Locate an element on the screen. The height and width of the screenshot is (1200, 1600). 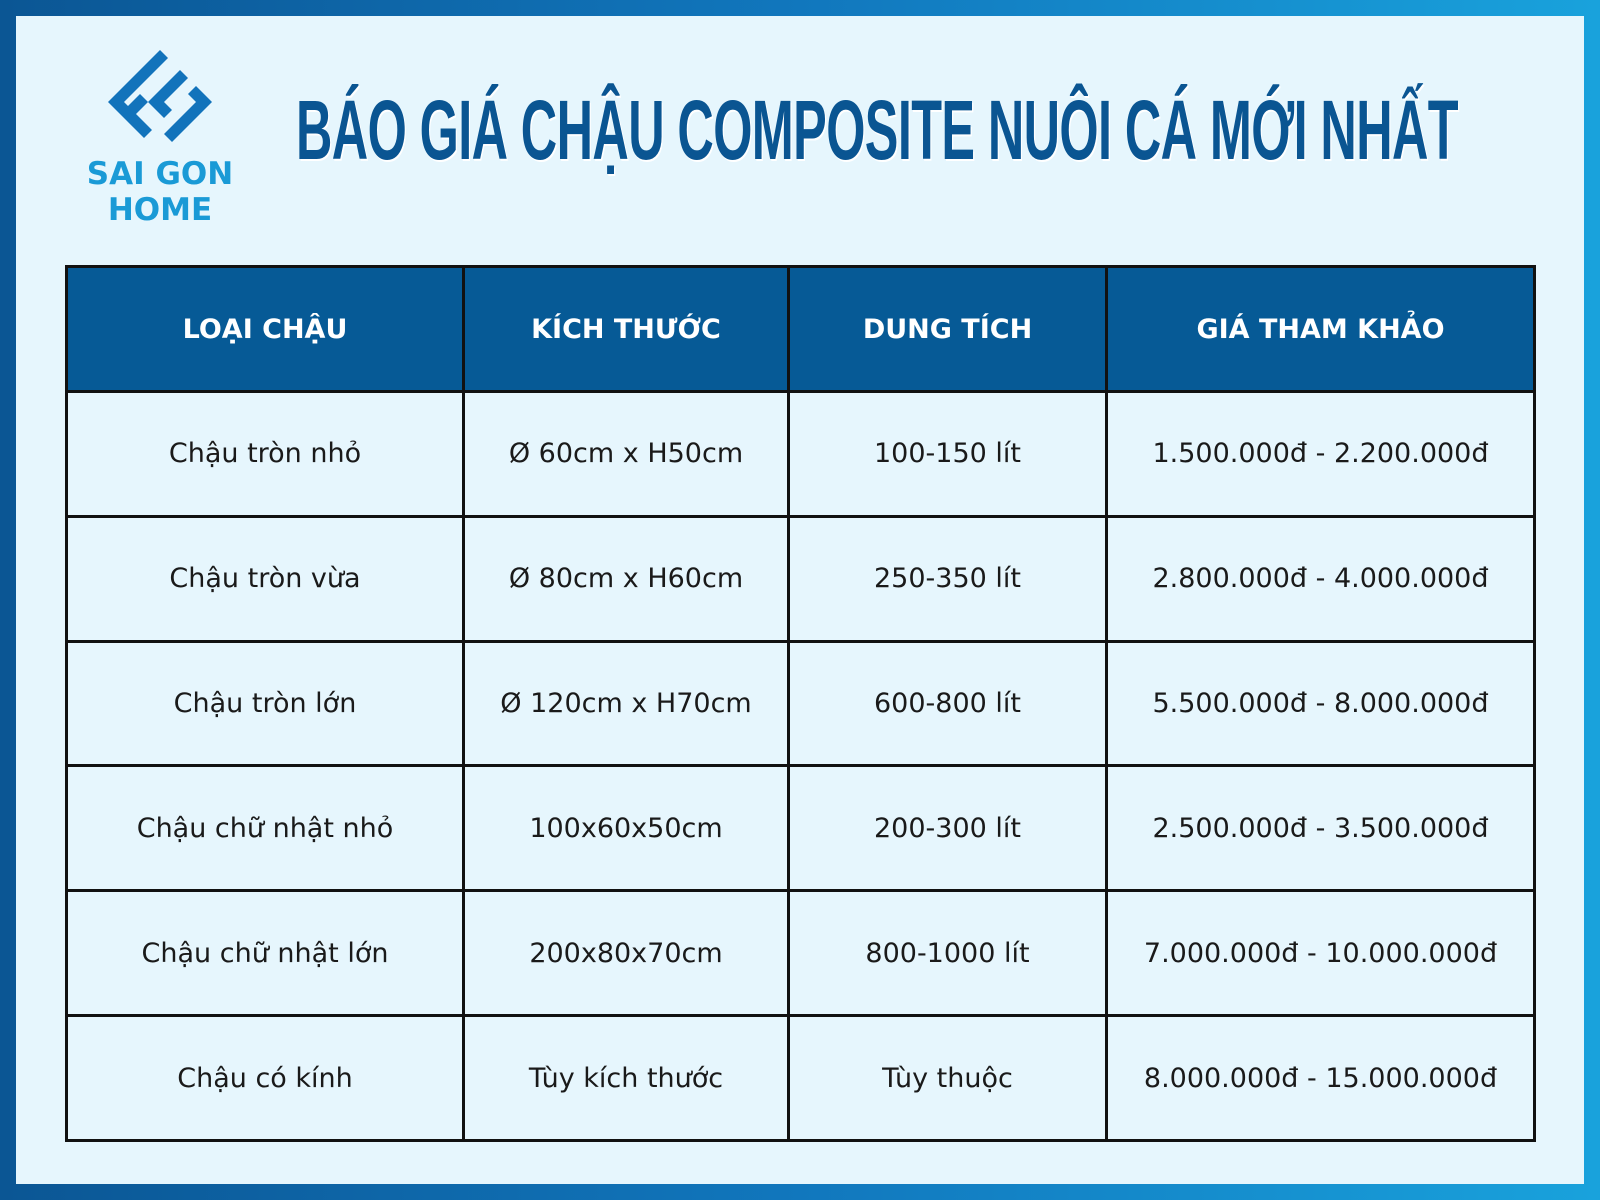
logo-mark-icon is located at coordinates (160, 96).